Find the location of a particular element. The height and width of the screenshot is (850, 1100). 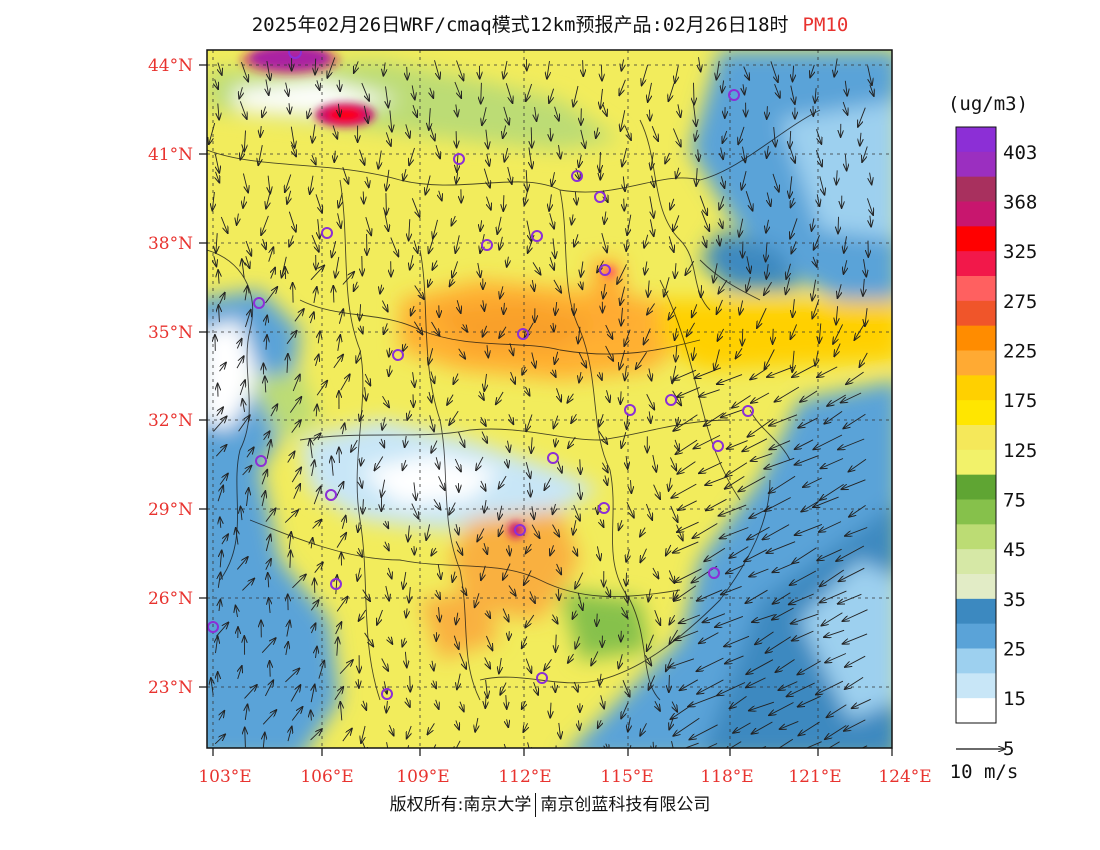

lat-label: 23°N is located at coordinates (170, 688).